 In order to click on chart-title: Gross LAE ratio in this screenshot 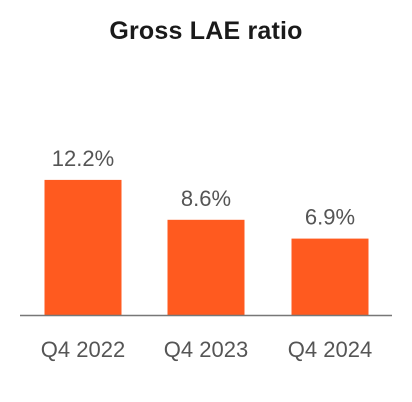, I will do `click(206, 31)`.